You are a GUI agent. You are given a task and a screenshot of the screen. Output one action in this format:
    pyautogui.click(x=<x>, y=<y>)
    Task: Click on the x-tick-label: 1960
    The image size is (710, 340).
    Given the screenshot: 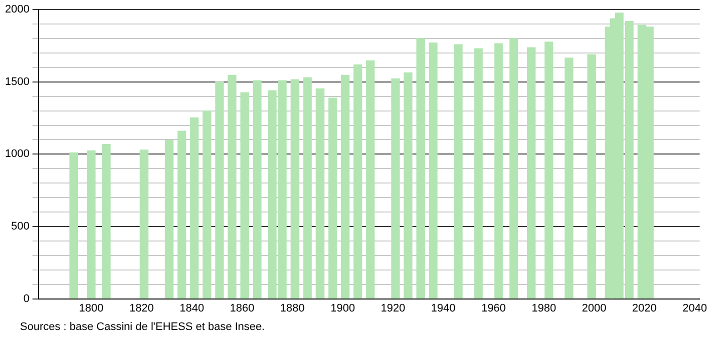 What is the action you would take?
    pyautogui.click(x=493, y=308)
    